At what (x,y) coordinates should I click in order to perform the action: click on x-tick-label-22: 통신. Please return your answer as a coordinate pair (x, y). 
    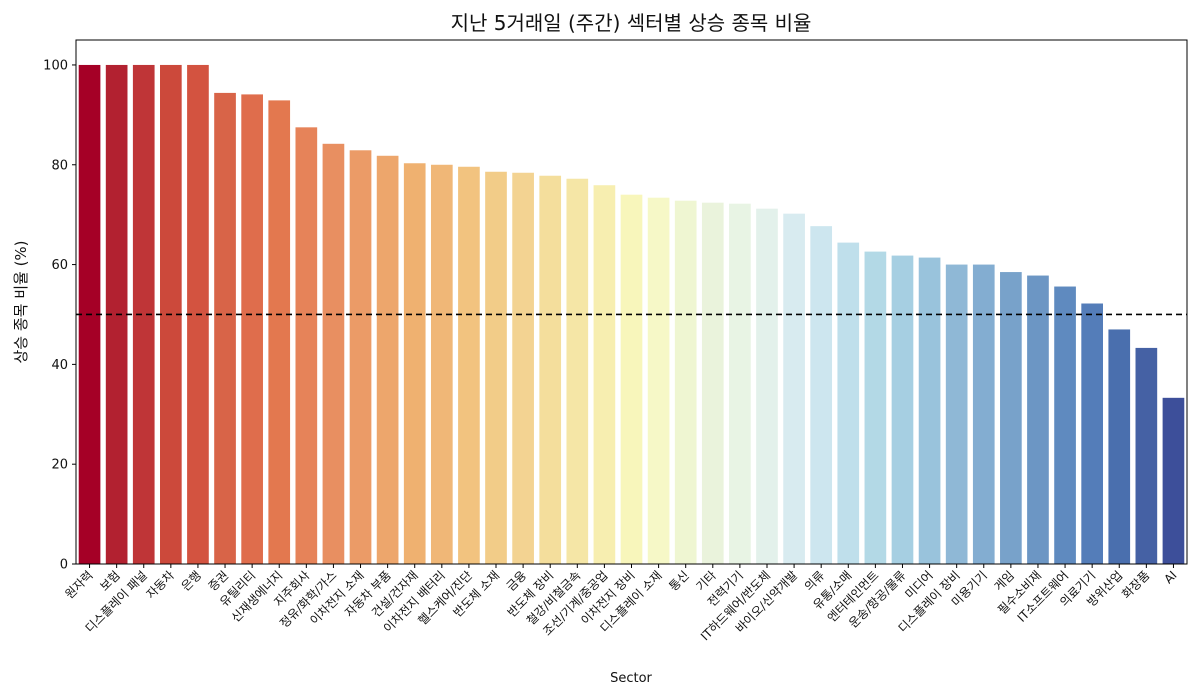
    Looking at the image, I should click on (679, 581).